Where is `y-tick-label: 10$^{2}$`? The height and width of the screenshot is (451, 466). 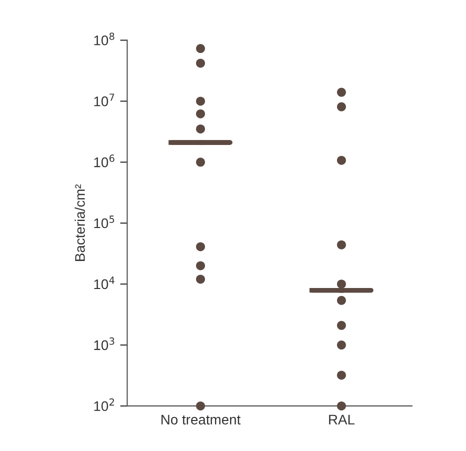 y-tick-label: 10$^{2}$ is located at coordinates (104, 405).